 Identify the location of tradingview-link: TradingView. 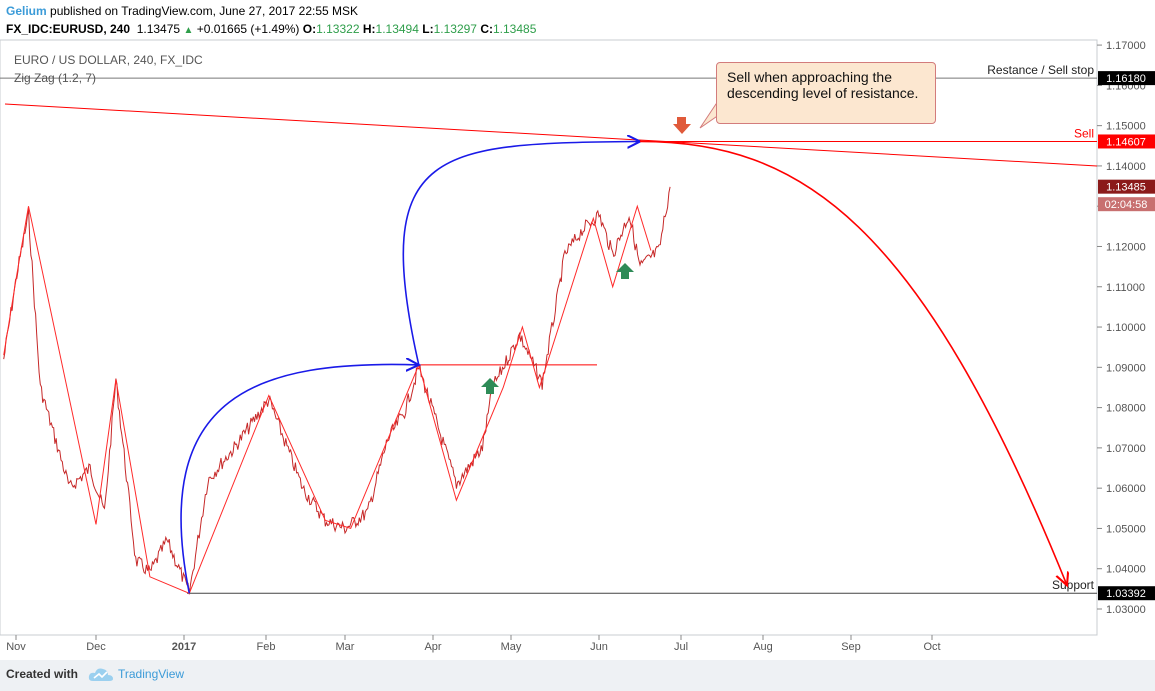
(151, 674).